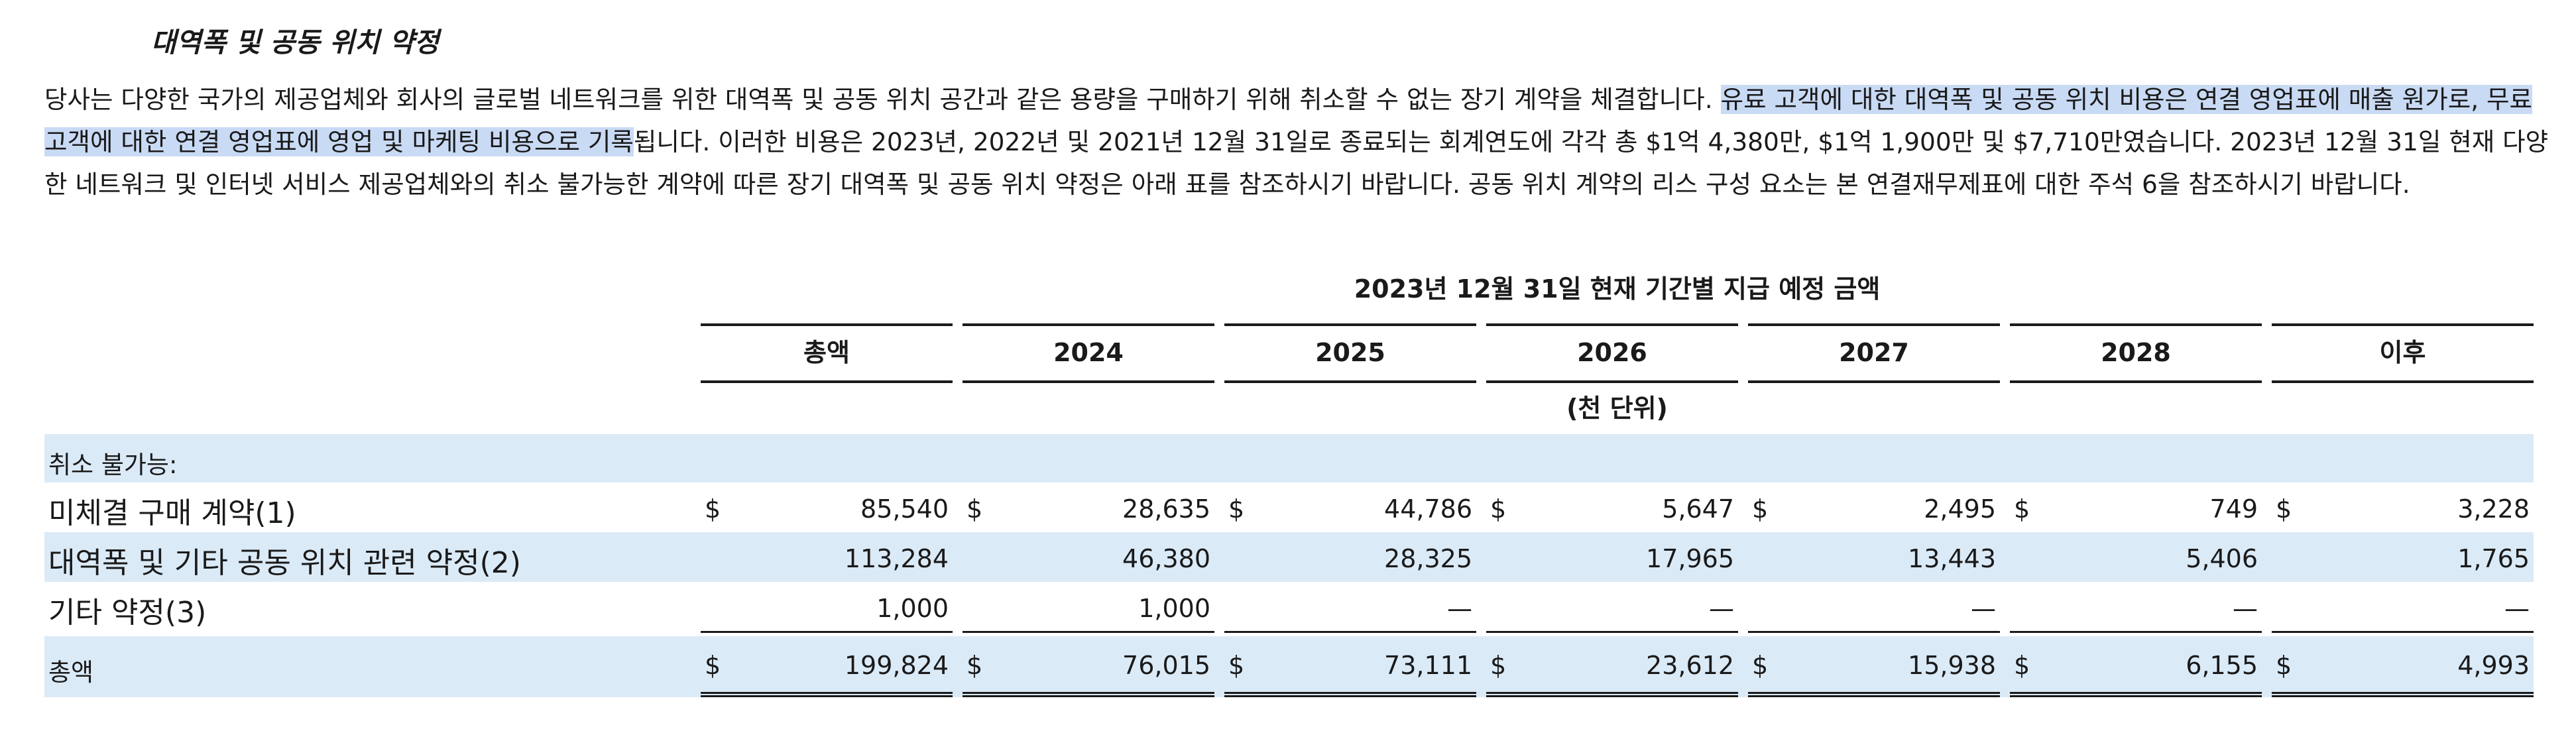 This screenshot has width=2576, height=733. Describe the element at coordinates (827, 557) in the screenshot. I see `table-cell: 113,284` at that location.